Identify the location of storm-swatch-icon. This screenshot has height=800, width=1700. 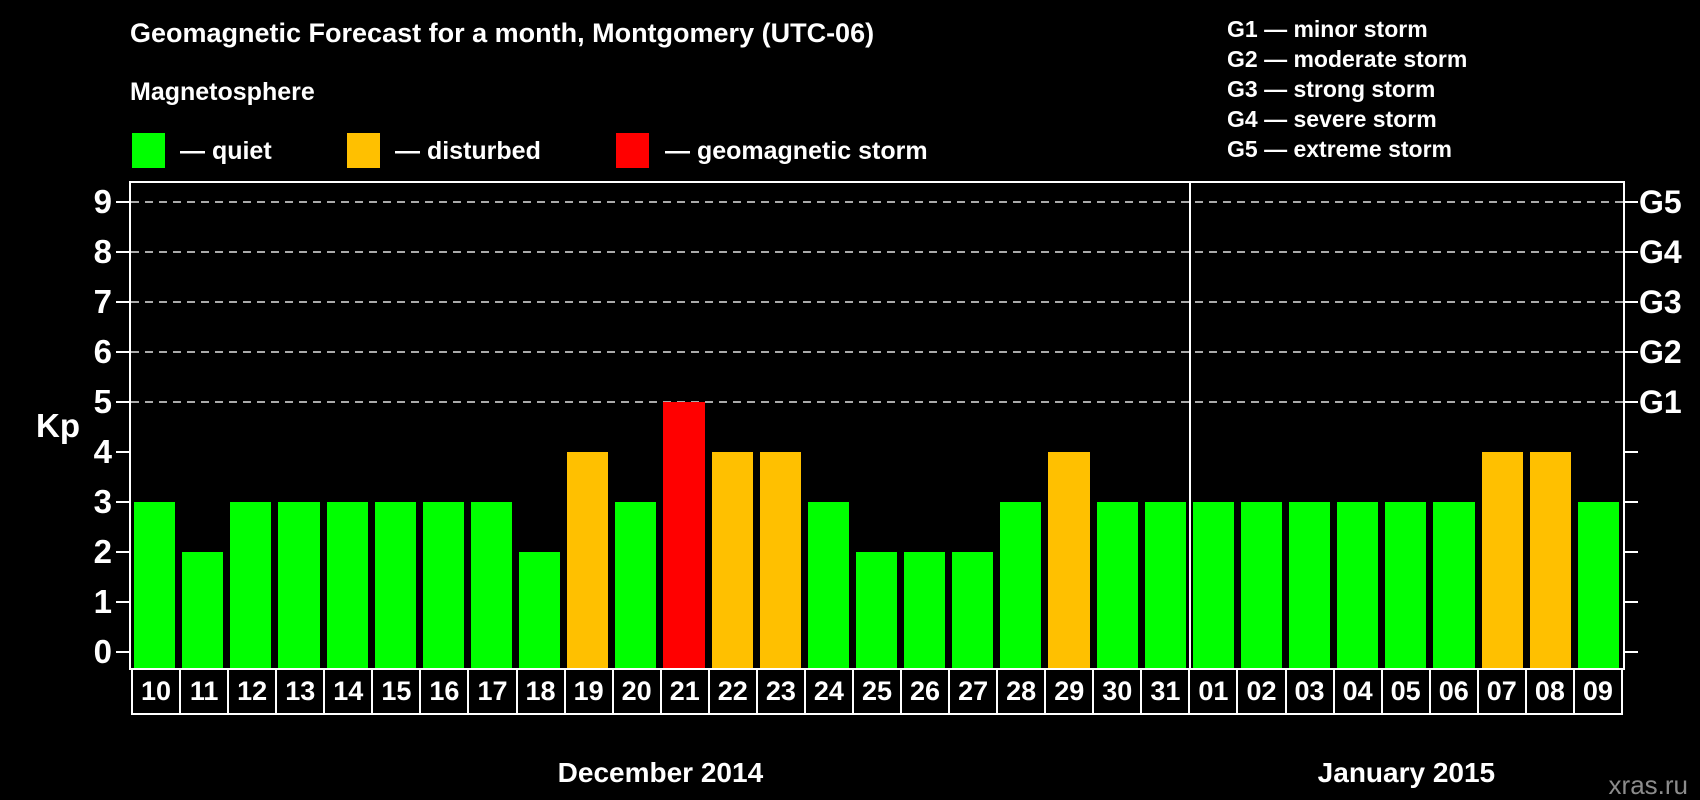
(632, 150).